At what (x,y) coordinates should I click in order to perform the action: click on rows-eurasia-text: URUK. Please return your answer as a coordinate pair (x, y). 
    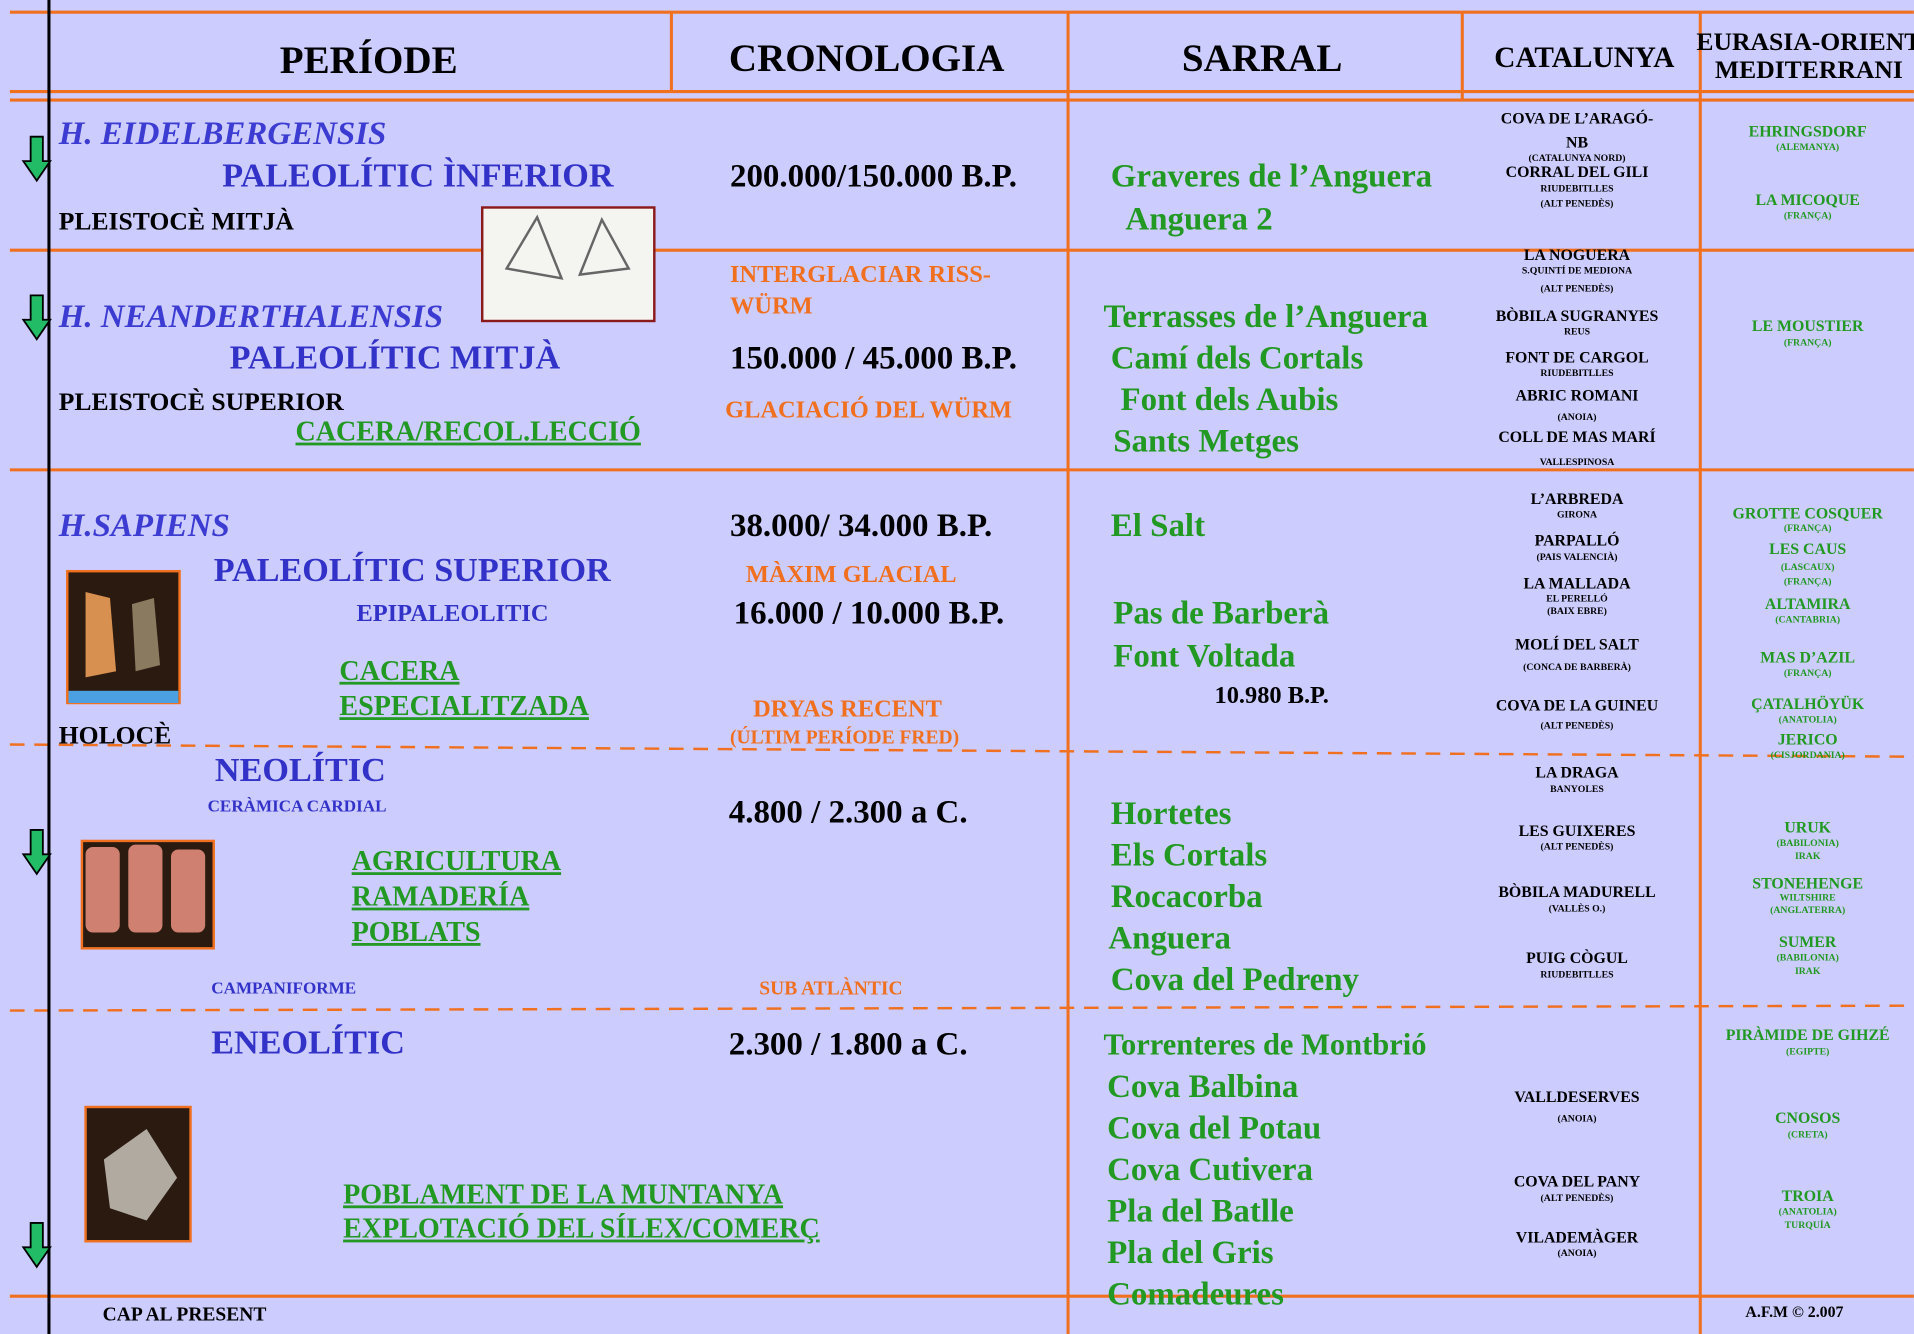
    Looking at the image, I should click on (1807, 827).